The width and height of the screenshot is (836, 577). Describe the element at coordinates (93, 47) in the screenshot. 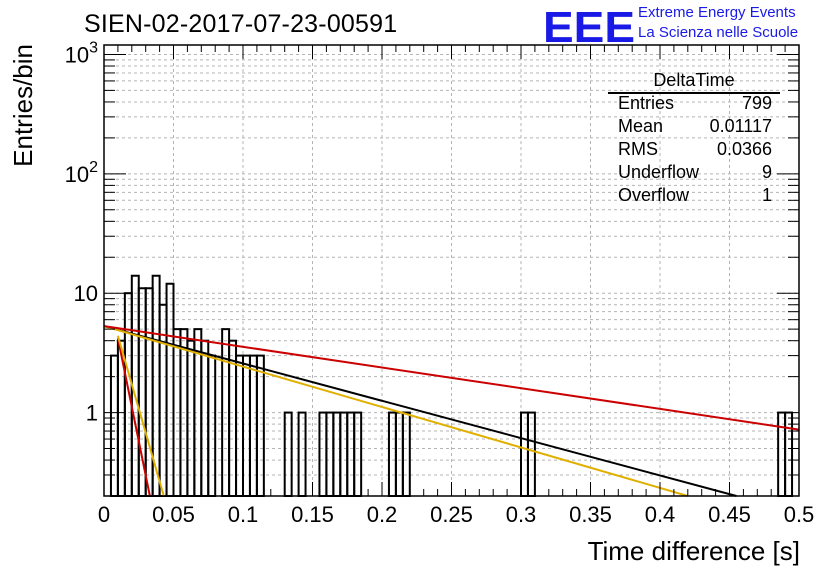

I see `y-tick-exponent: 3` at that location.